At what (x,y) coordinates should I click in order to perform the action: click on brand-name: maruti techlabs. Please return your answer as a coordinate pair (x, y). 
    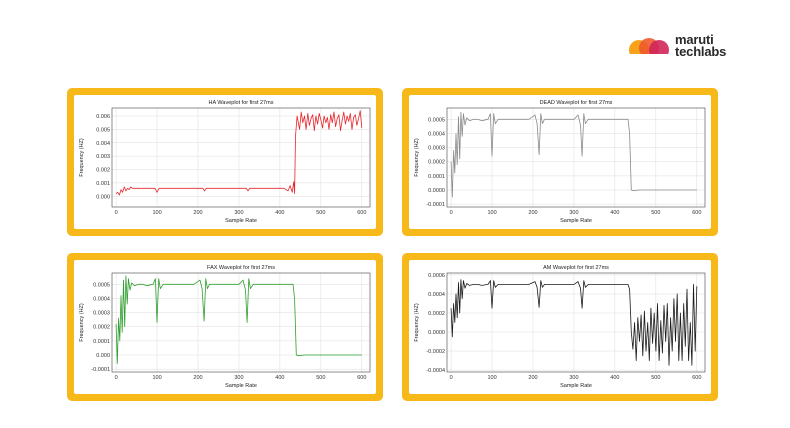
    Looking at the image, I should click on (701, 45).